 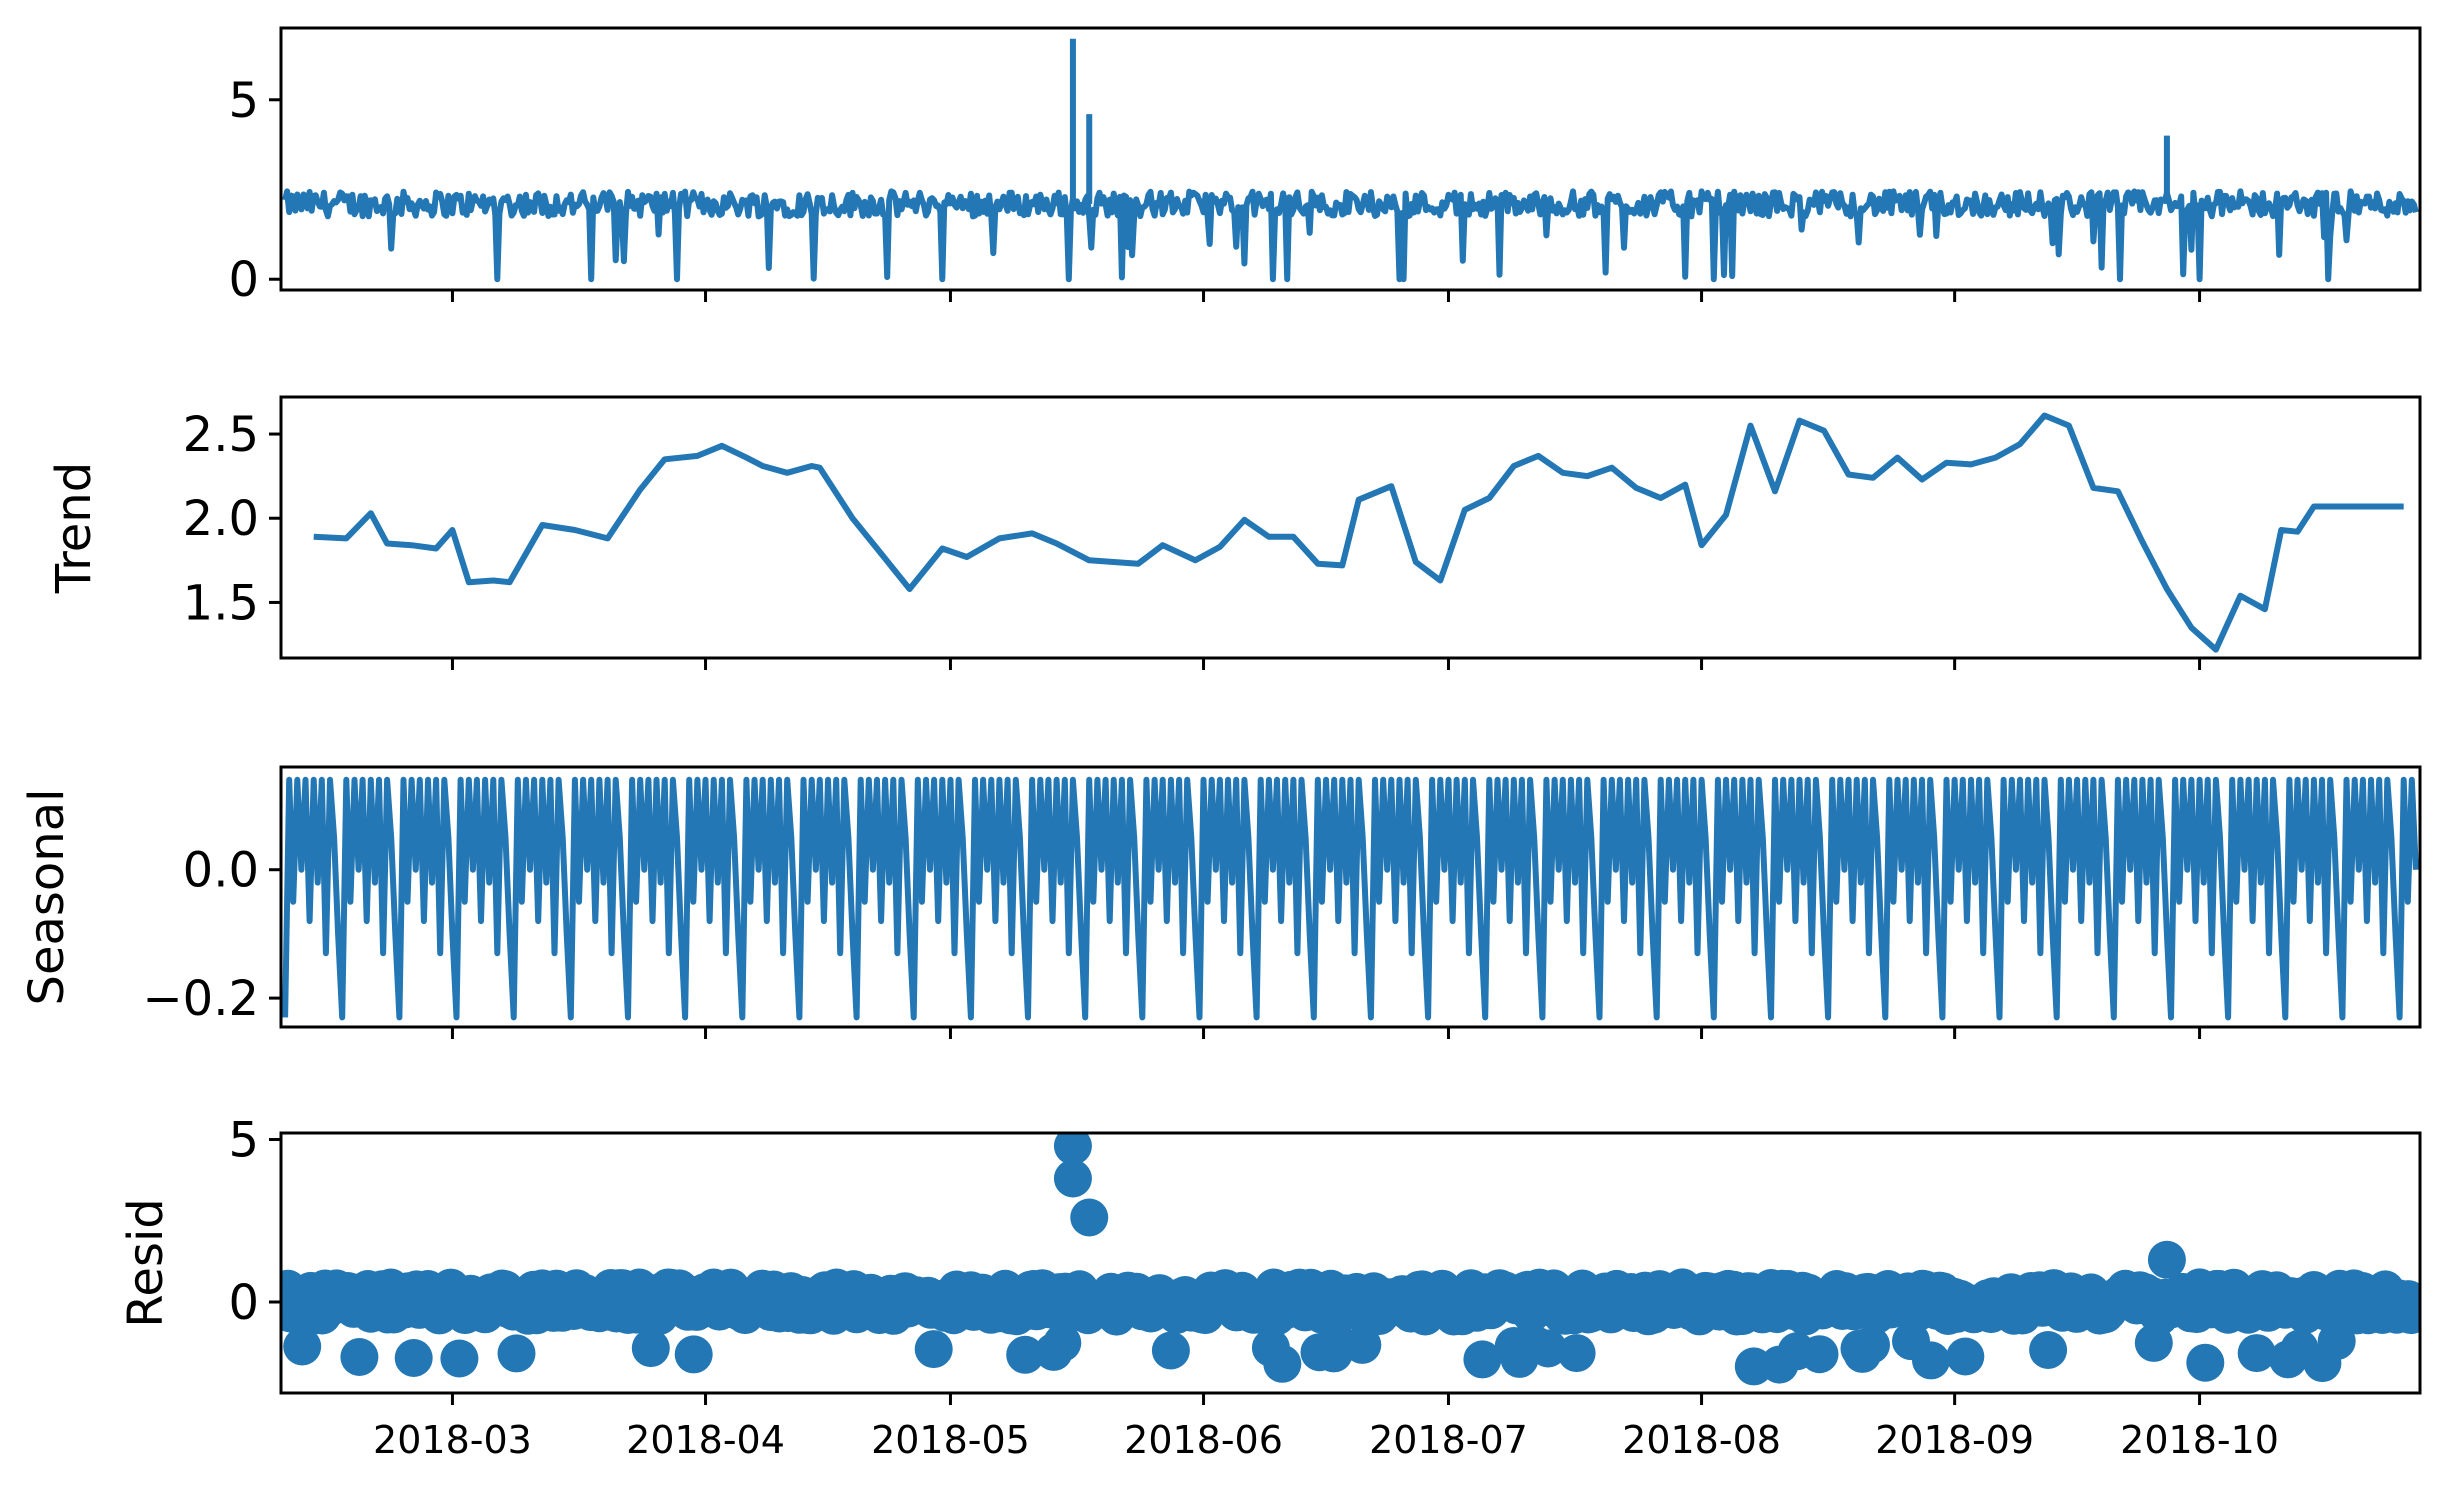 I want to click on trend-ytick-label: 2.5, so click(x=221, y=435).